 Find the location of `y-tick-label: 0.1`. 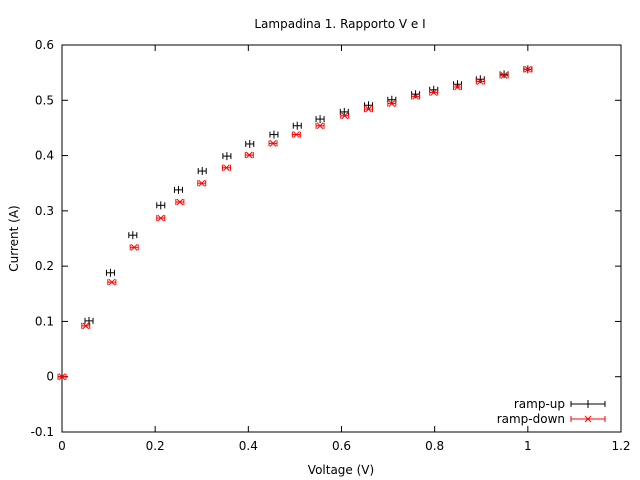

y-tick-label: 0.1 is located at coordinates (44, 321).